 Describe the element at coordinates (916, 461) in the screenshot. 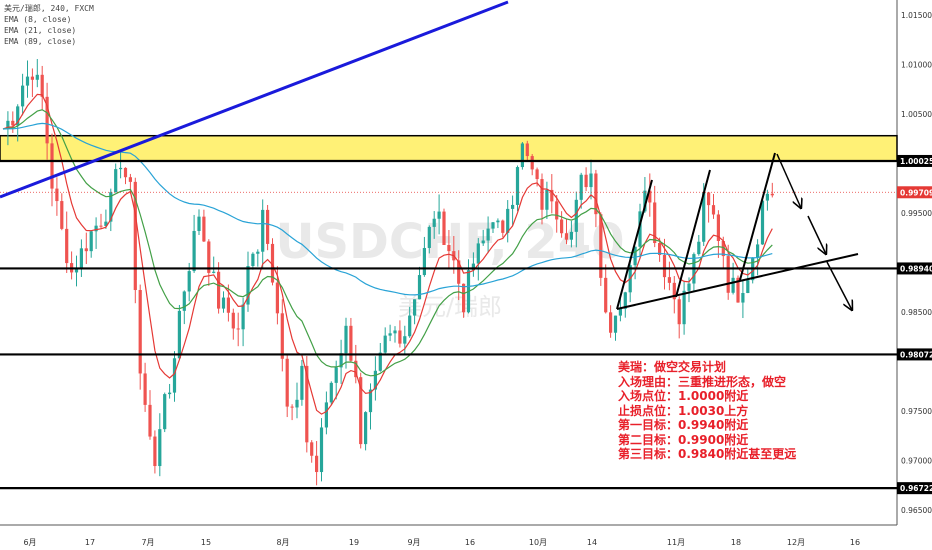

I see `y-tick-label: 0.97000` at that location.